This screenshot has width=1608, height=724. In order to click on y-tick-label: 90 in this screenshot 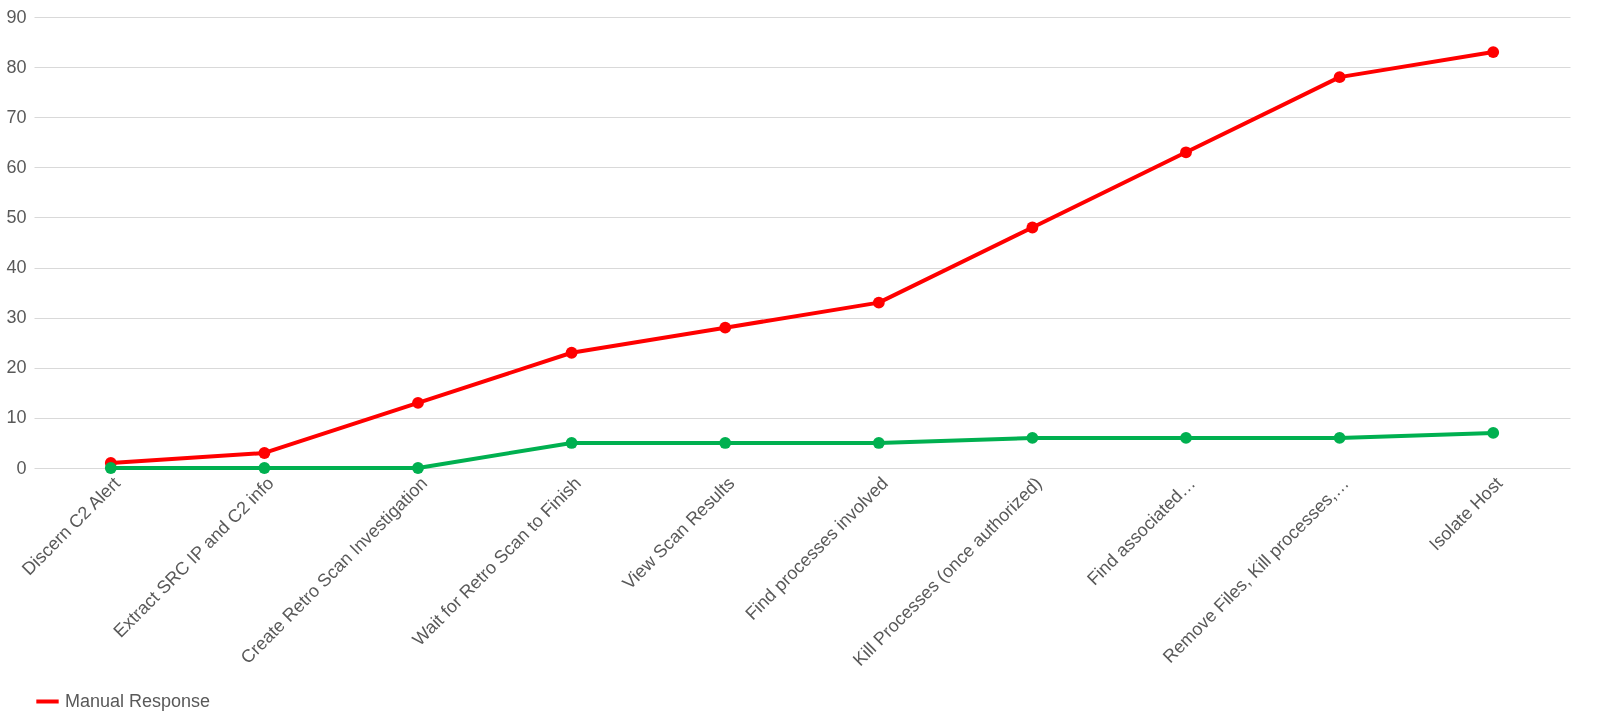, I will do `click(16, 16)`.